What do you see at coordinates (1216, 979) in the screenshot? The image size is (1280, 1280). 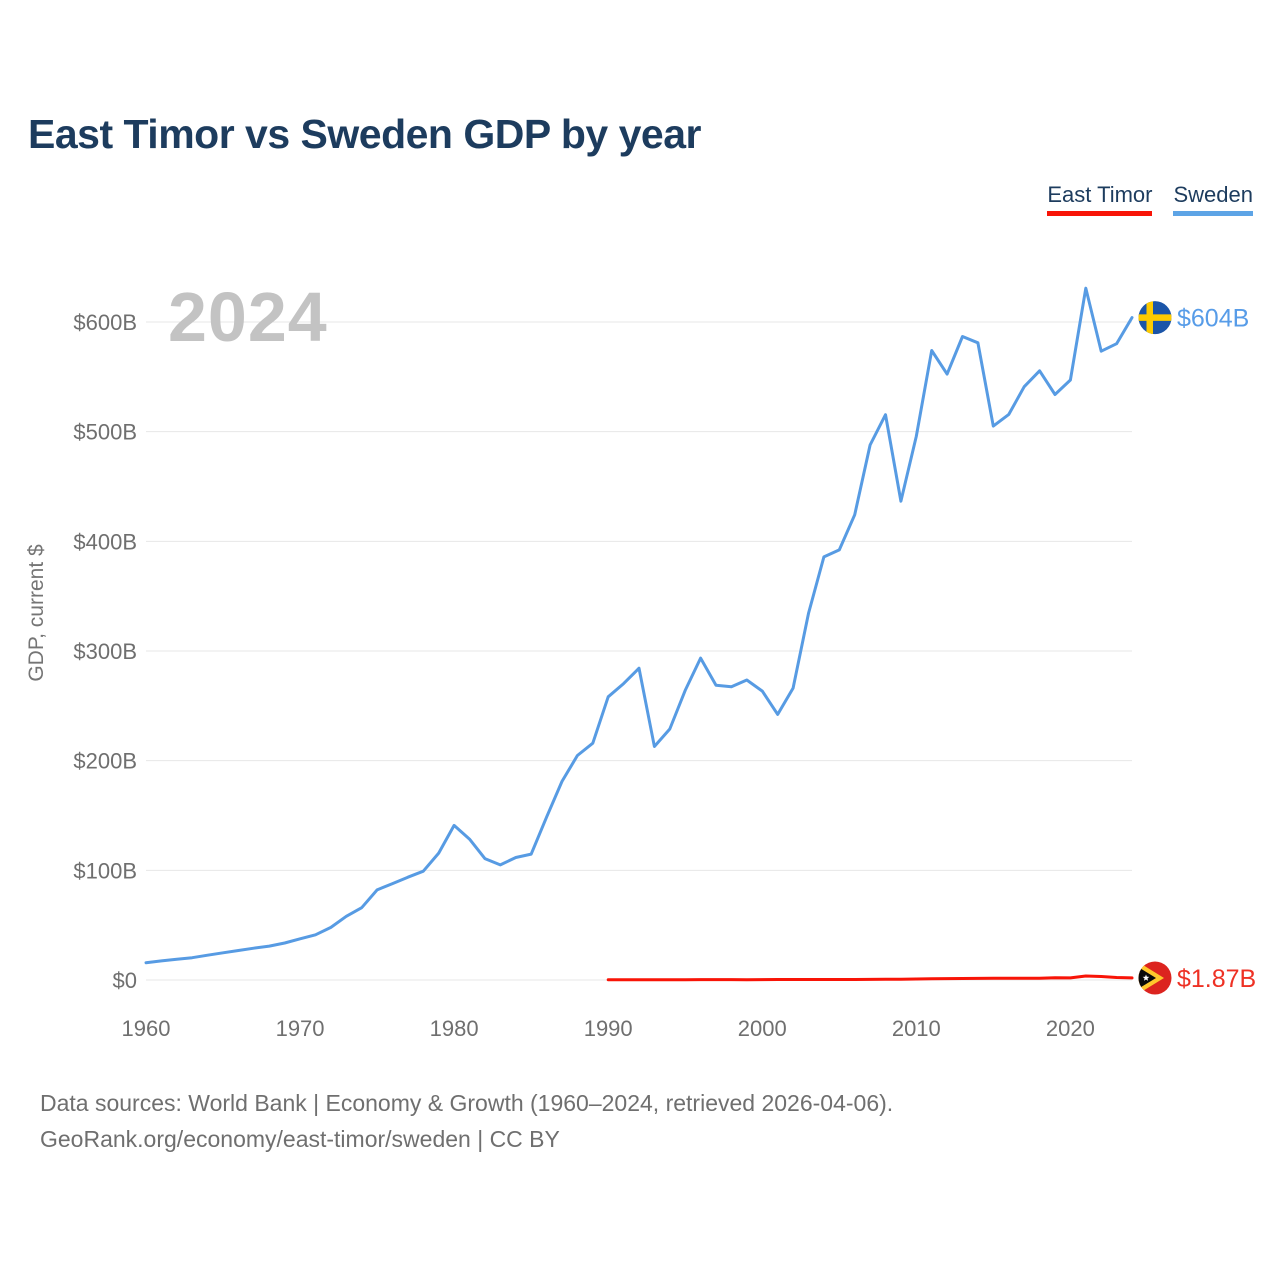 I see `east-timor-end-value-label: $1.87B` at bounding box center [1216, 979].